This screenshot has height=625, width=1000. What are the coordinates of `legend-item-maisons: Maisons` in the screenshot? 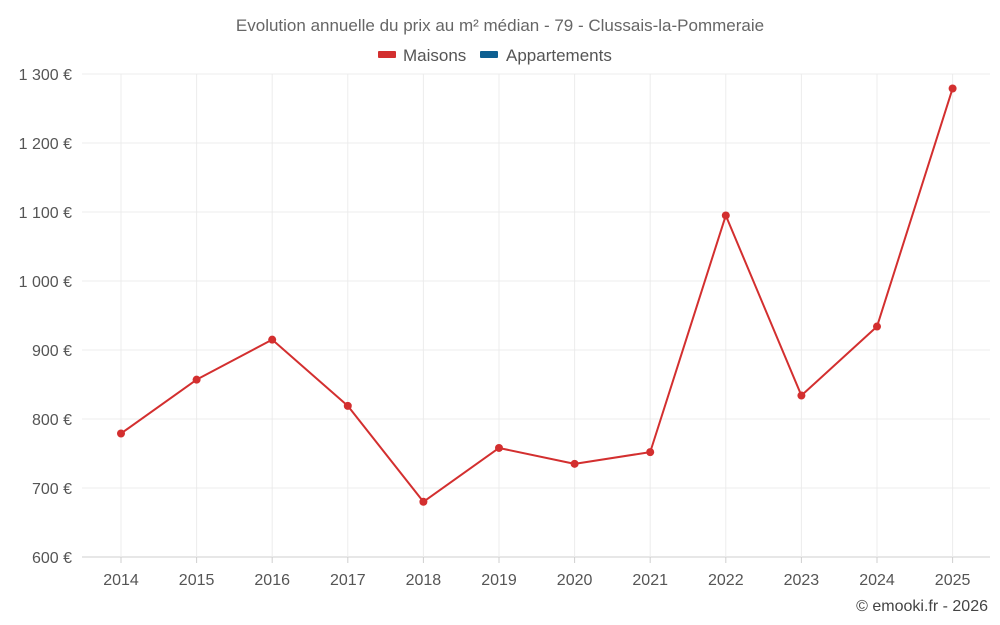 It's located at (422, 55).